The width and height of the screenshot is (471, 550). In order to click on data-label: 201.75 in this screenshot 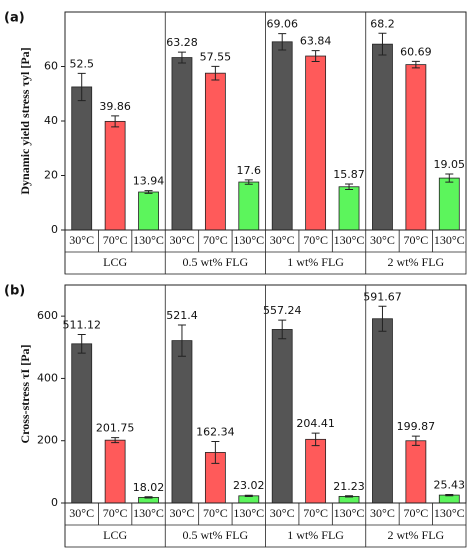, I will do `click(115, 428)`.